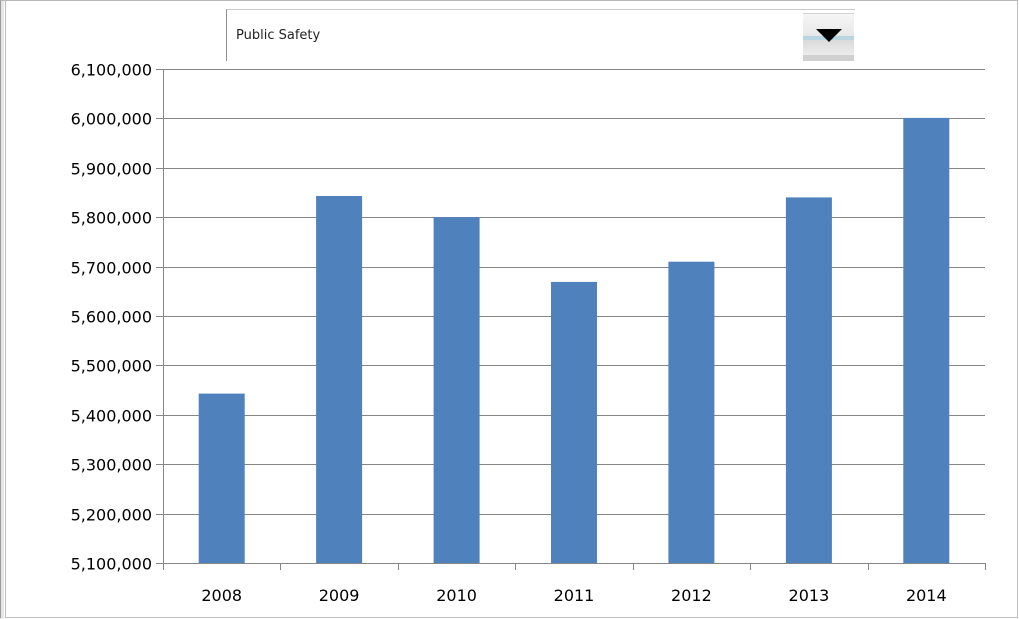  I want to click on y-tick-label: 6,000,000, so click(111, 119).